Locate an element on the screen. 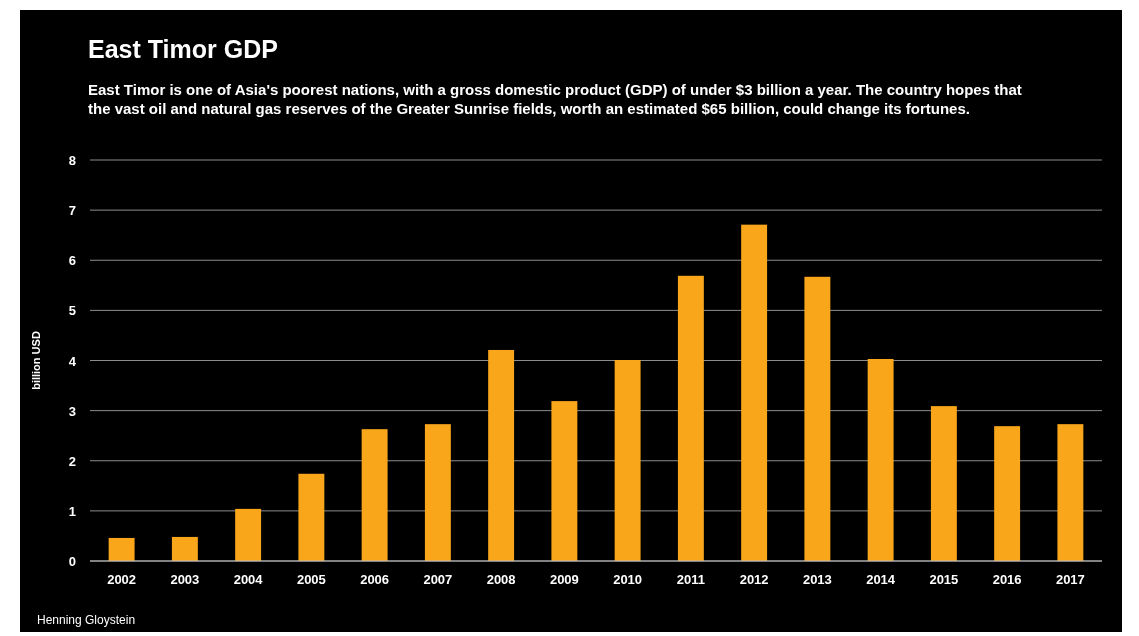  x-tick-label: 2003 is located at coordinates (185, 579).